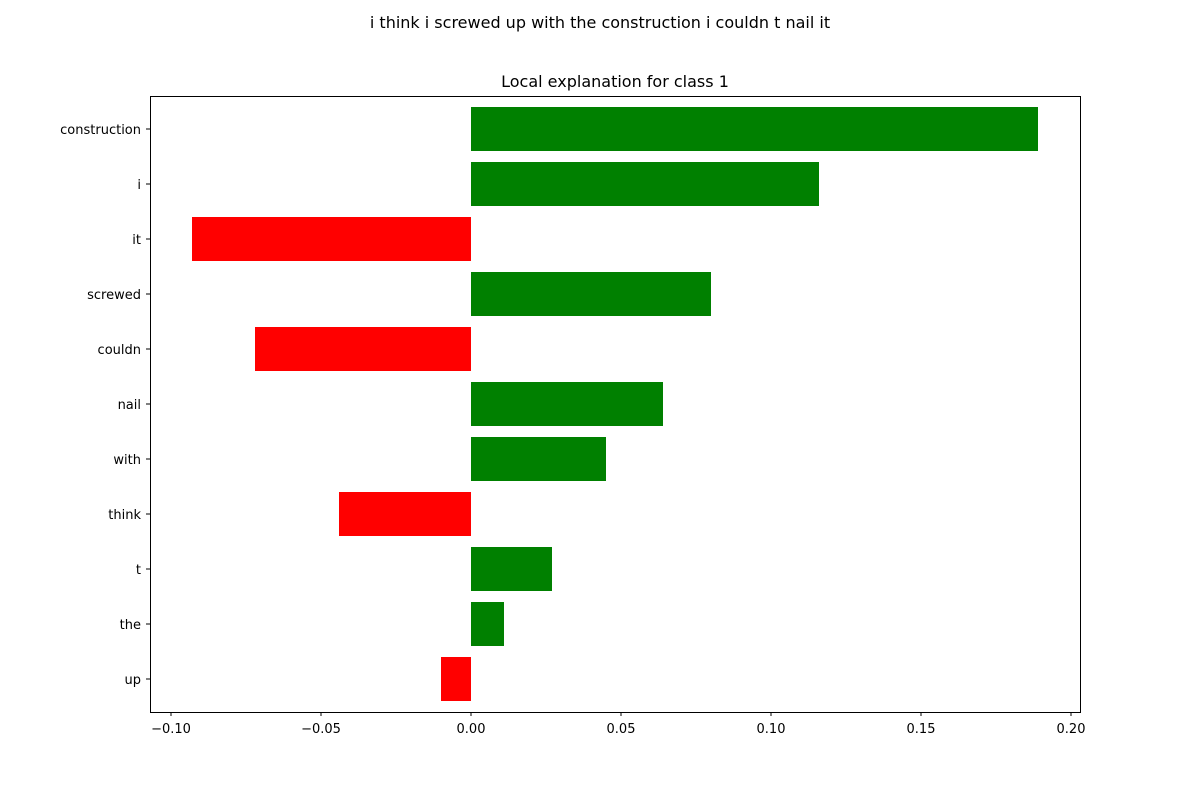  Describe the element at coordinates (487, 624) in the screenshot. I see `bar-the` at that location.